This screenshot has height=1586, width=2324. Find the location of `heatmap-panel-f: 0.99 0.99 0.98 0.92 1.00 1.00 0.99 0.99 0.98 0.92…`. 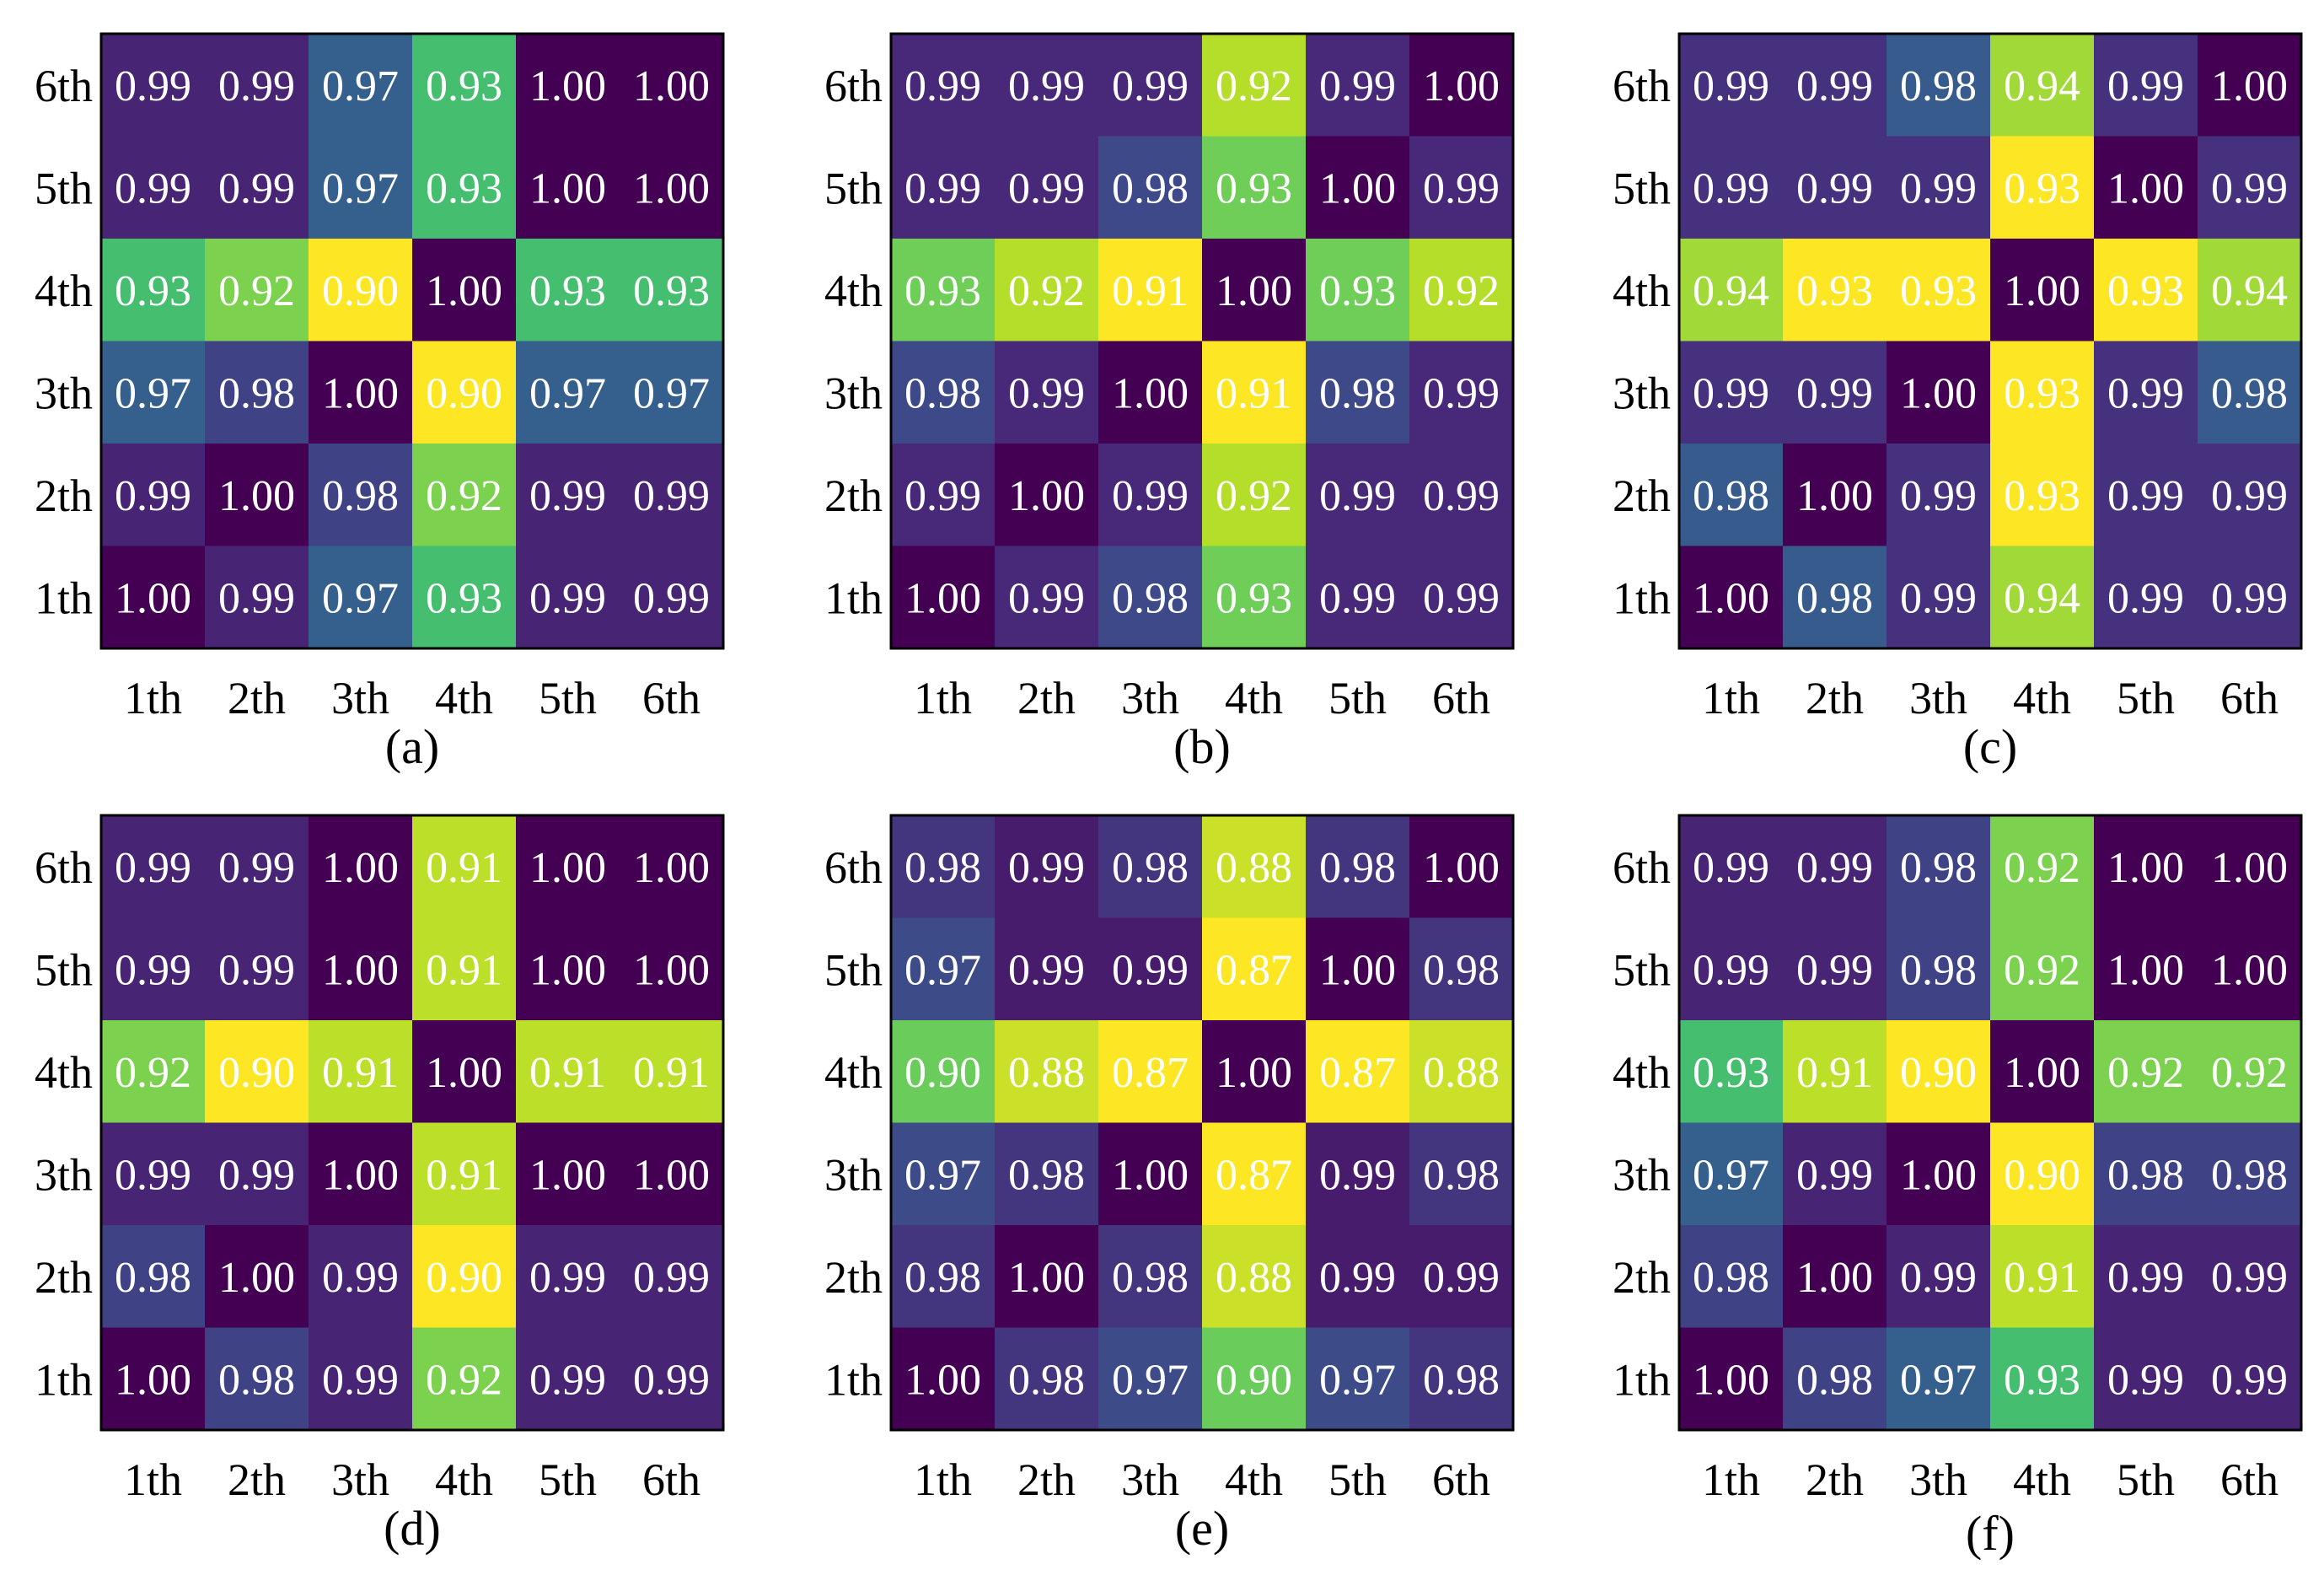

heatmap-panel-f: 0.99 0.99 0.98 0.92 1.00 1.00 0.99 0.99 0.98 0.92… is located at coordinates (1958, 1187).